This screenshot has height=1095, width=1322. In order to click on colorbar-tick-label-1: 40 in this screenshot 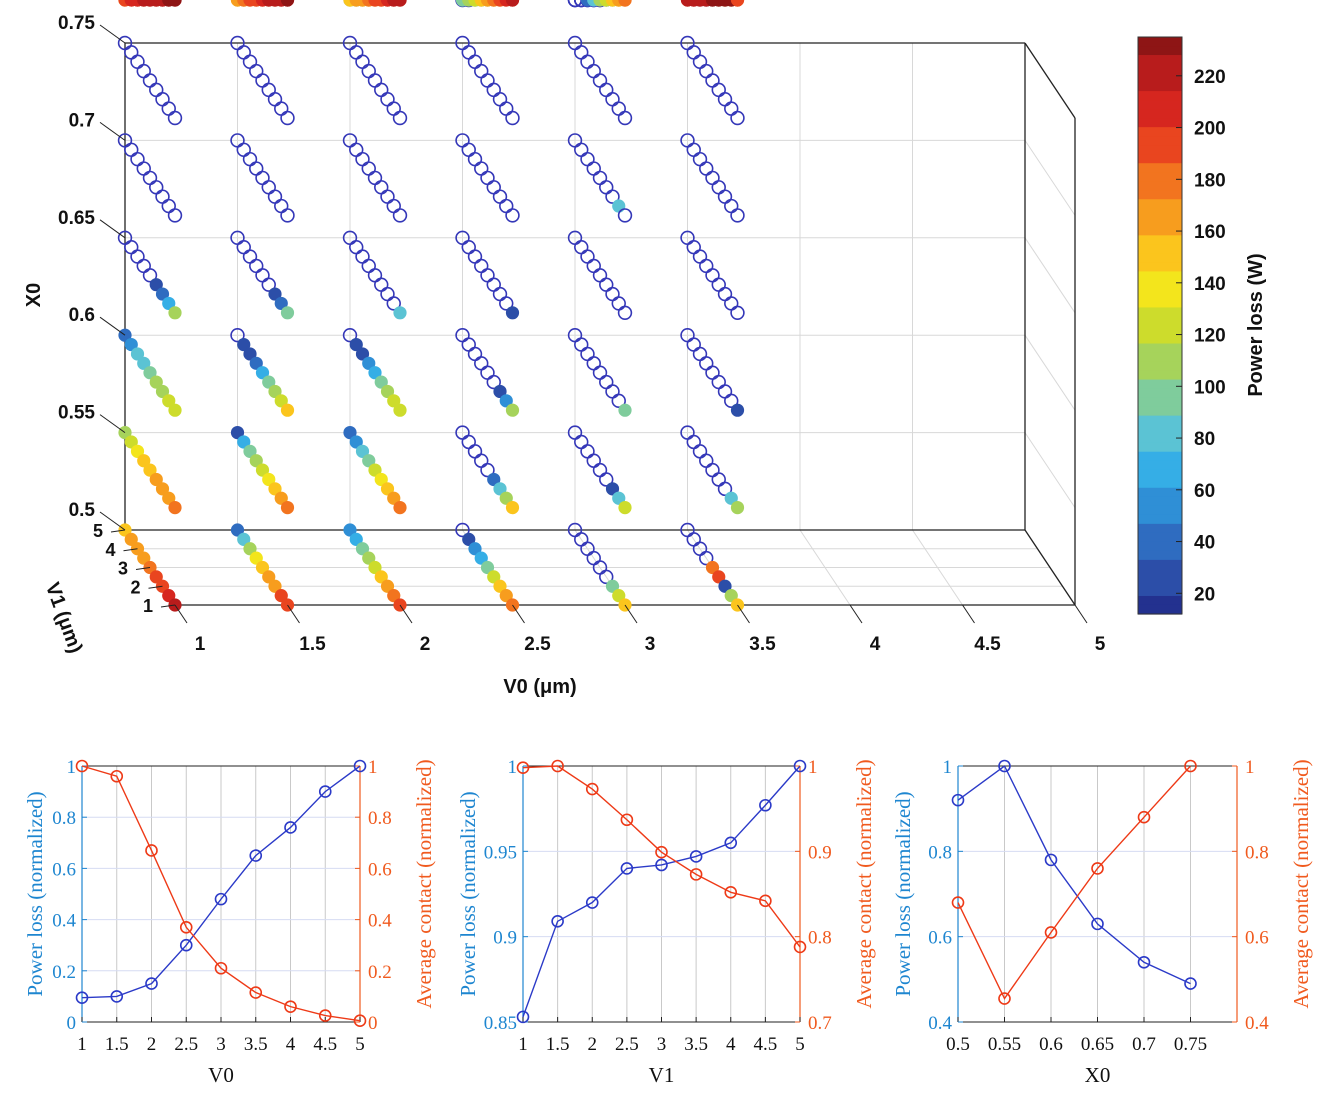, I will do `click(1204, 543)`.